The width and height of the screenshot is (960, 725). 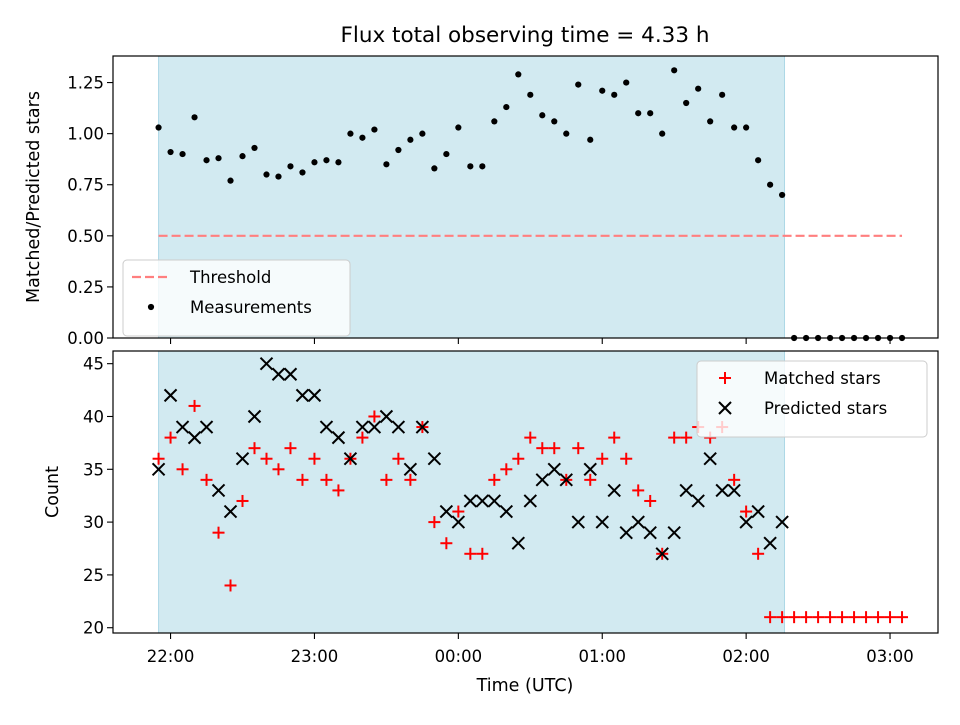 What do you see at coordinates (85, 338) in the screenshot?
I see `y-tick-label: 0.00` at bounding box center [85, 338].